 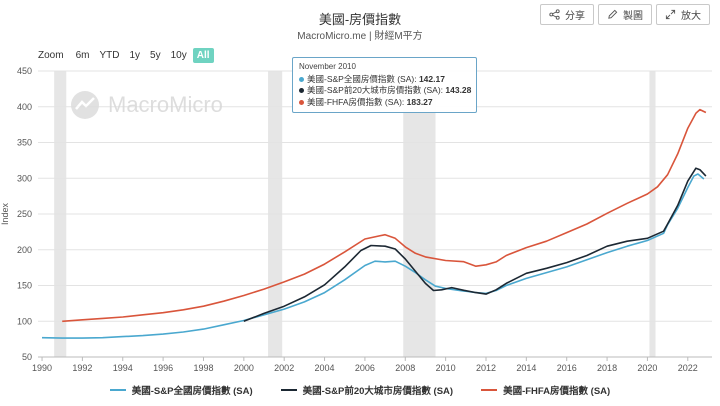 I want to click on legend-item-sp-20-city: 美國-S&P前20大城市房價指數 (SA), so click(x=367, y=390).